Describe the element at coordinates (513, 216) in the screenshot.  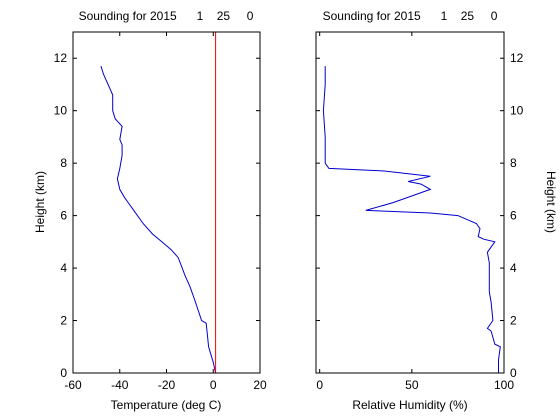
I see `humidity-ytick-label: 6` at that location.